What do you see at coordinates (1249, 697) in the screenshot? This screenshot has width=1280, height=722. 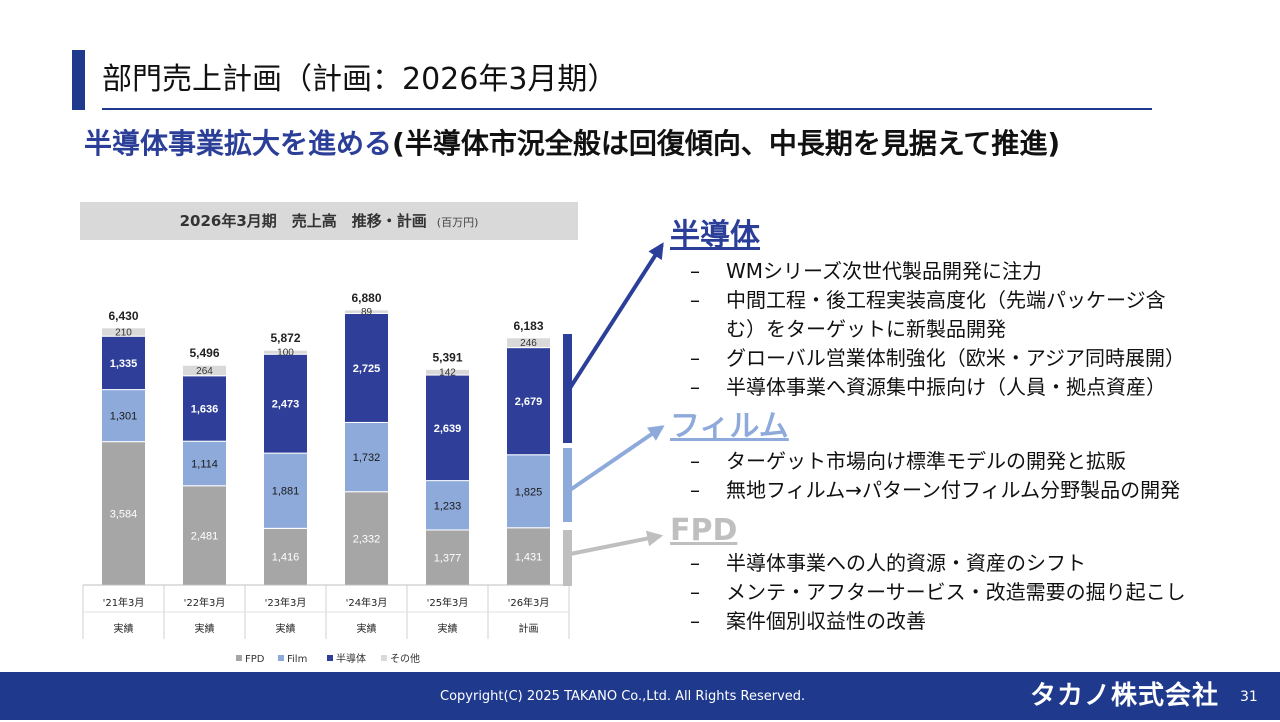 I see `page-number: 31` at bounding box center [1249, 697].